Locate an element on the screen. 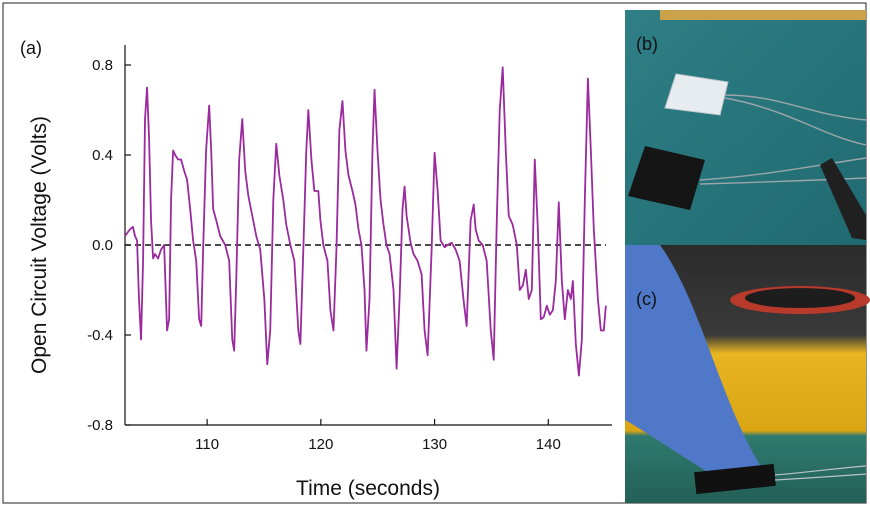  y-tick-label: 0.8 is located at coordinates (102, 65).